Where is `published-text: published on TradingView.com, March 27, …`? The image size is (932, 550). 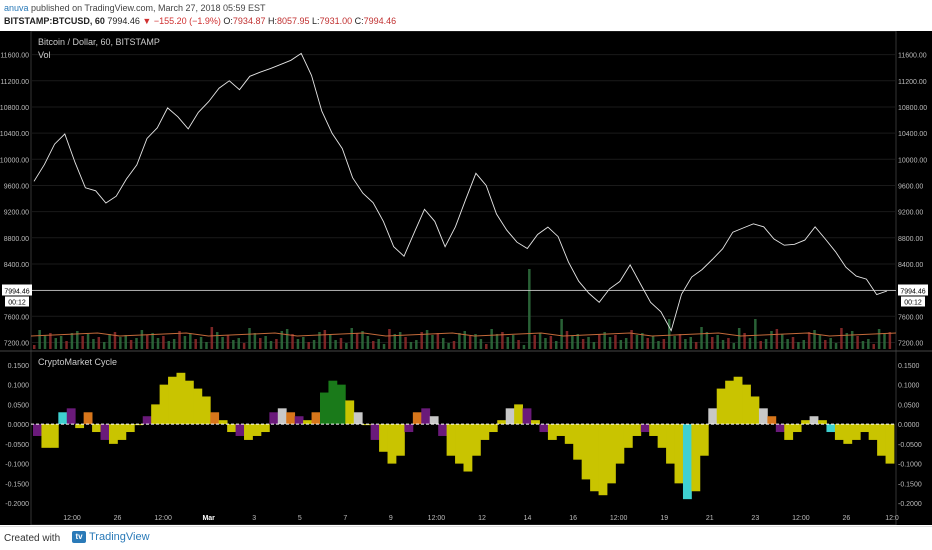
published-text: published on TradingView.com, March 27, … is located at coordinates (148, 8).